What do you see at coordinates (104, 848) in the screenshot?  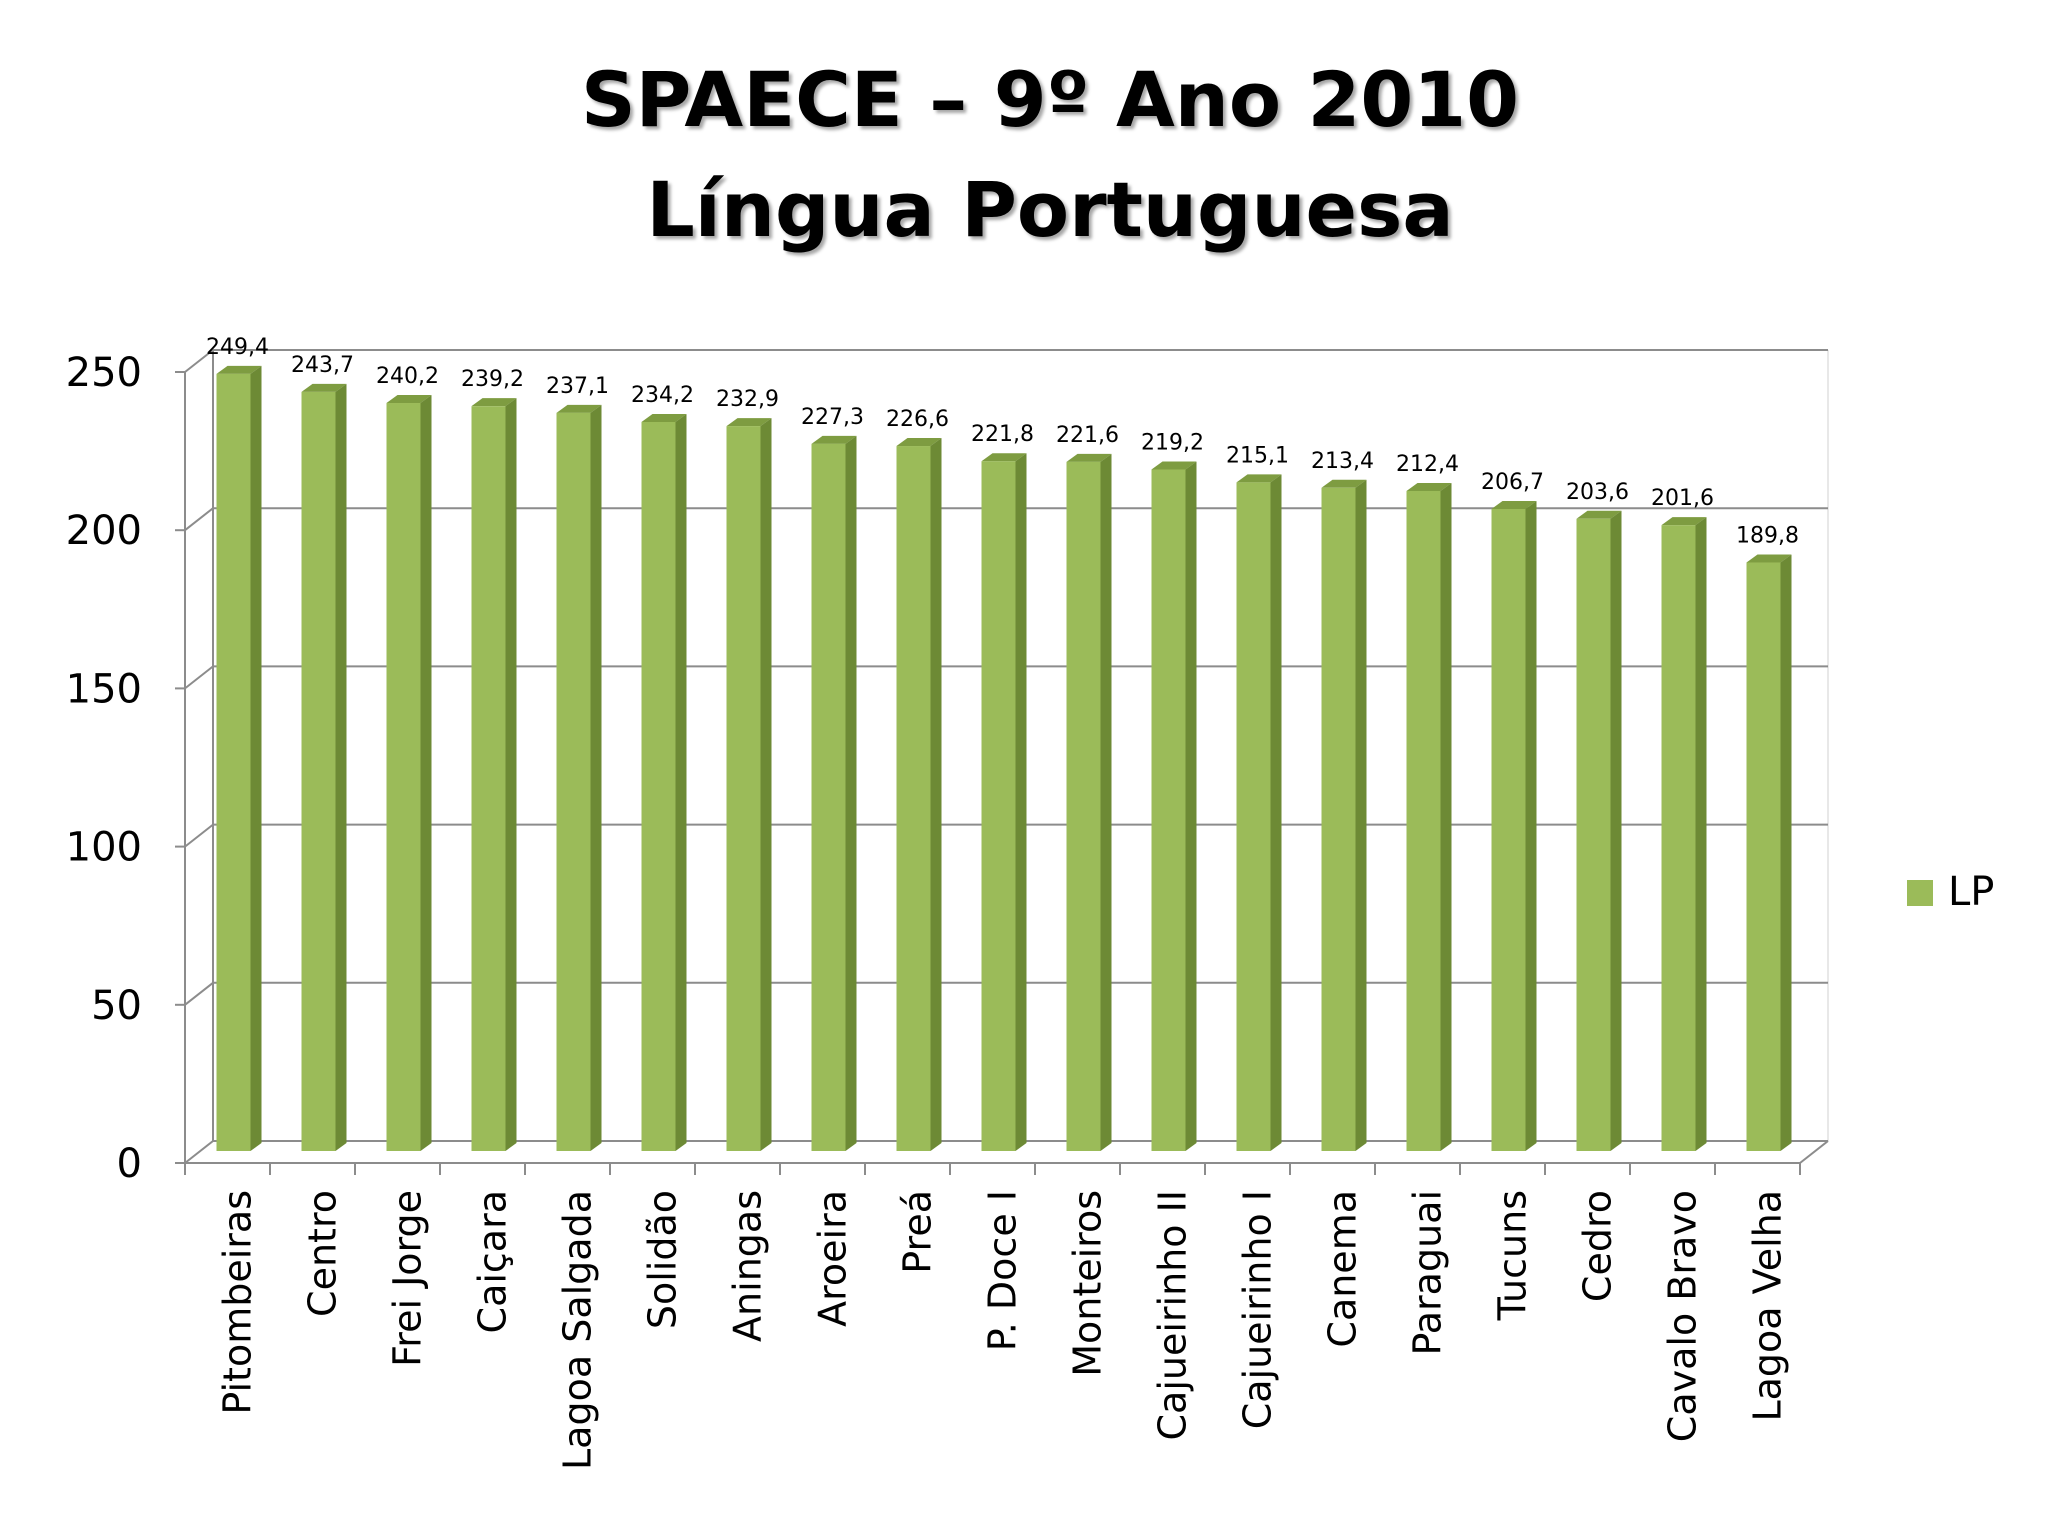 I see `y-tick-label: 100` at bounding box center [104, 848].